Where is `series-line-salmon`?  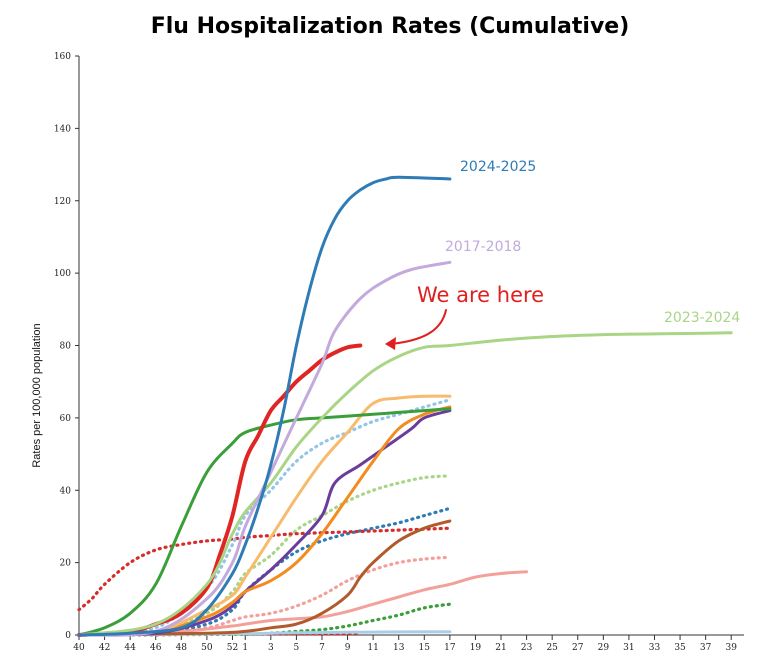 series-line-salmon is located at coordinates (303, 603).